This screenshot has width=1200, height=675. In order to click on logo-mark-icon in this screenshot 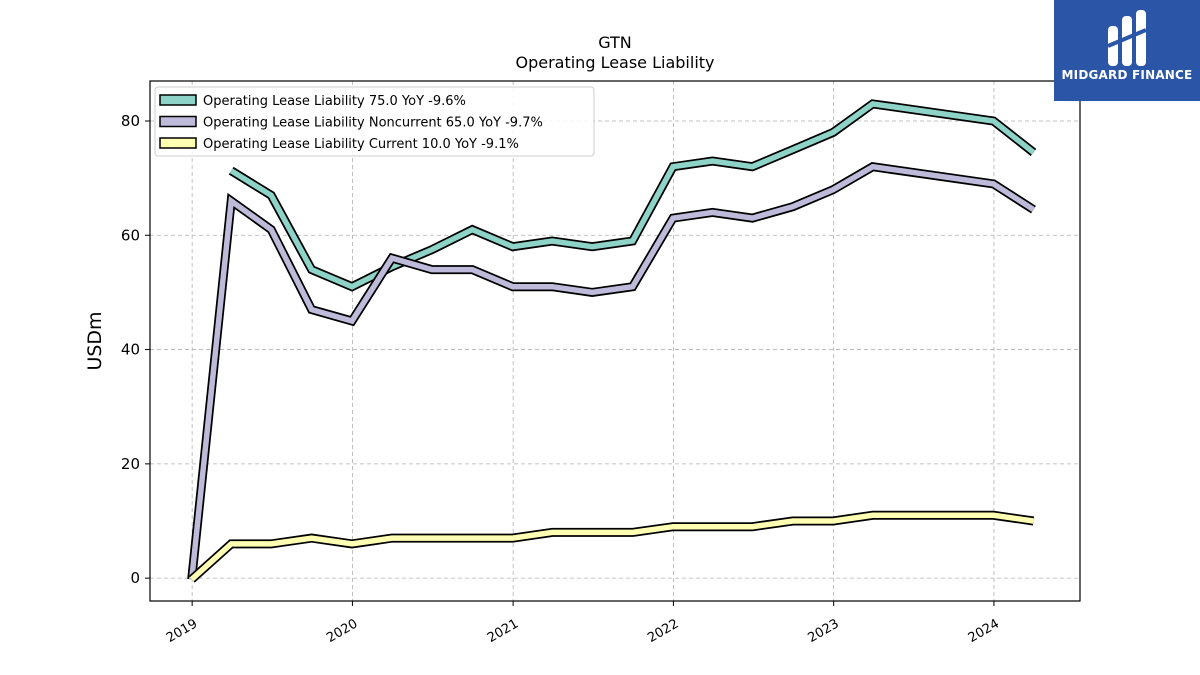, I will do `click(1127, 38)`.